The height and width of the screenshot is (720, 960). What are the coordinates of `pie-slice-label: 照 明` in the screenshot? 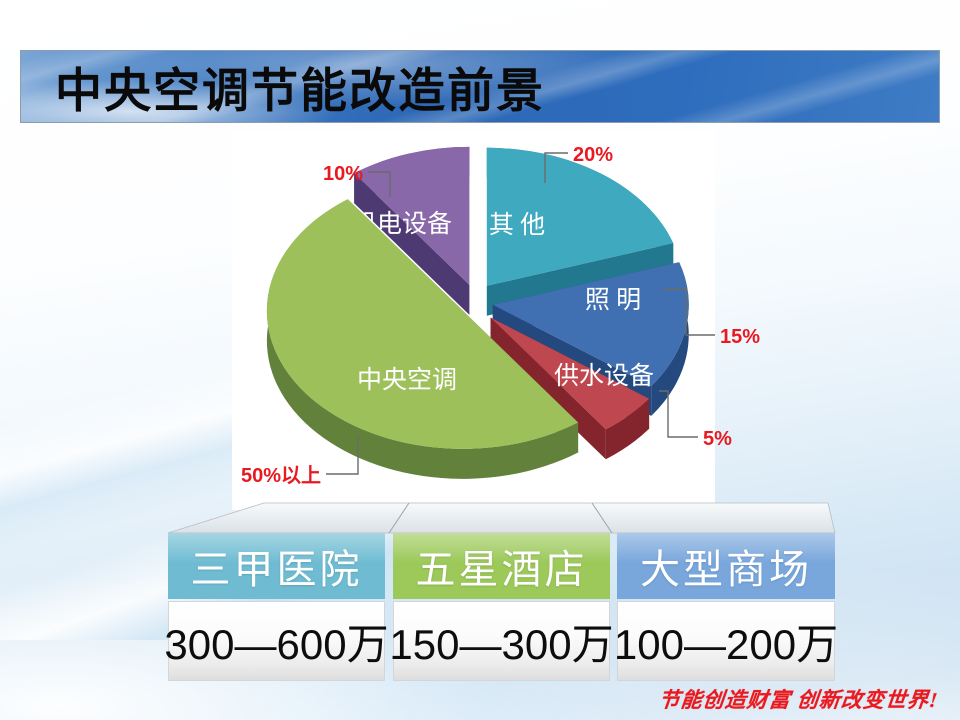 It's located at (613, 300).